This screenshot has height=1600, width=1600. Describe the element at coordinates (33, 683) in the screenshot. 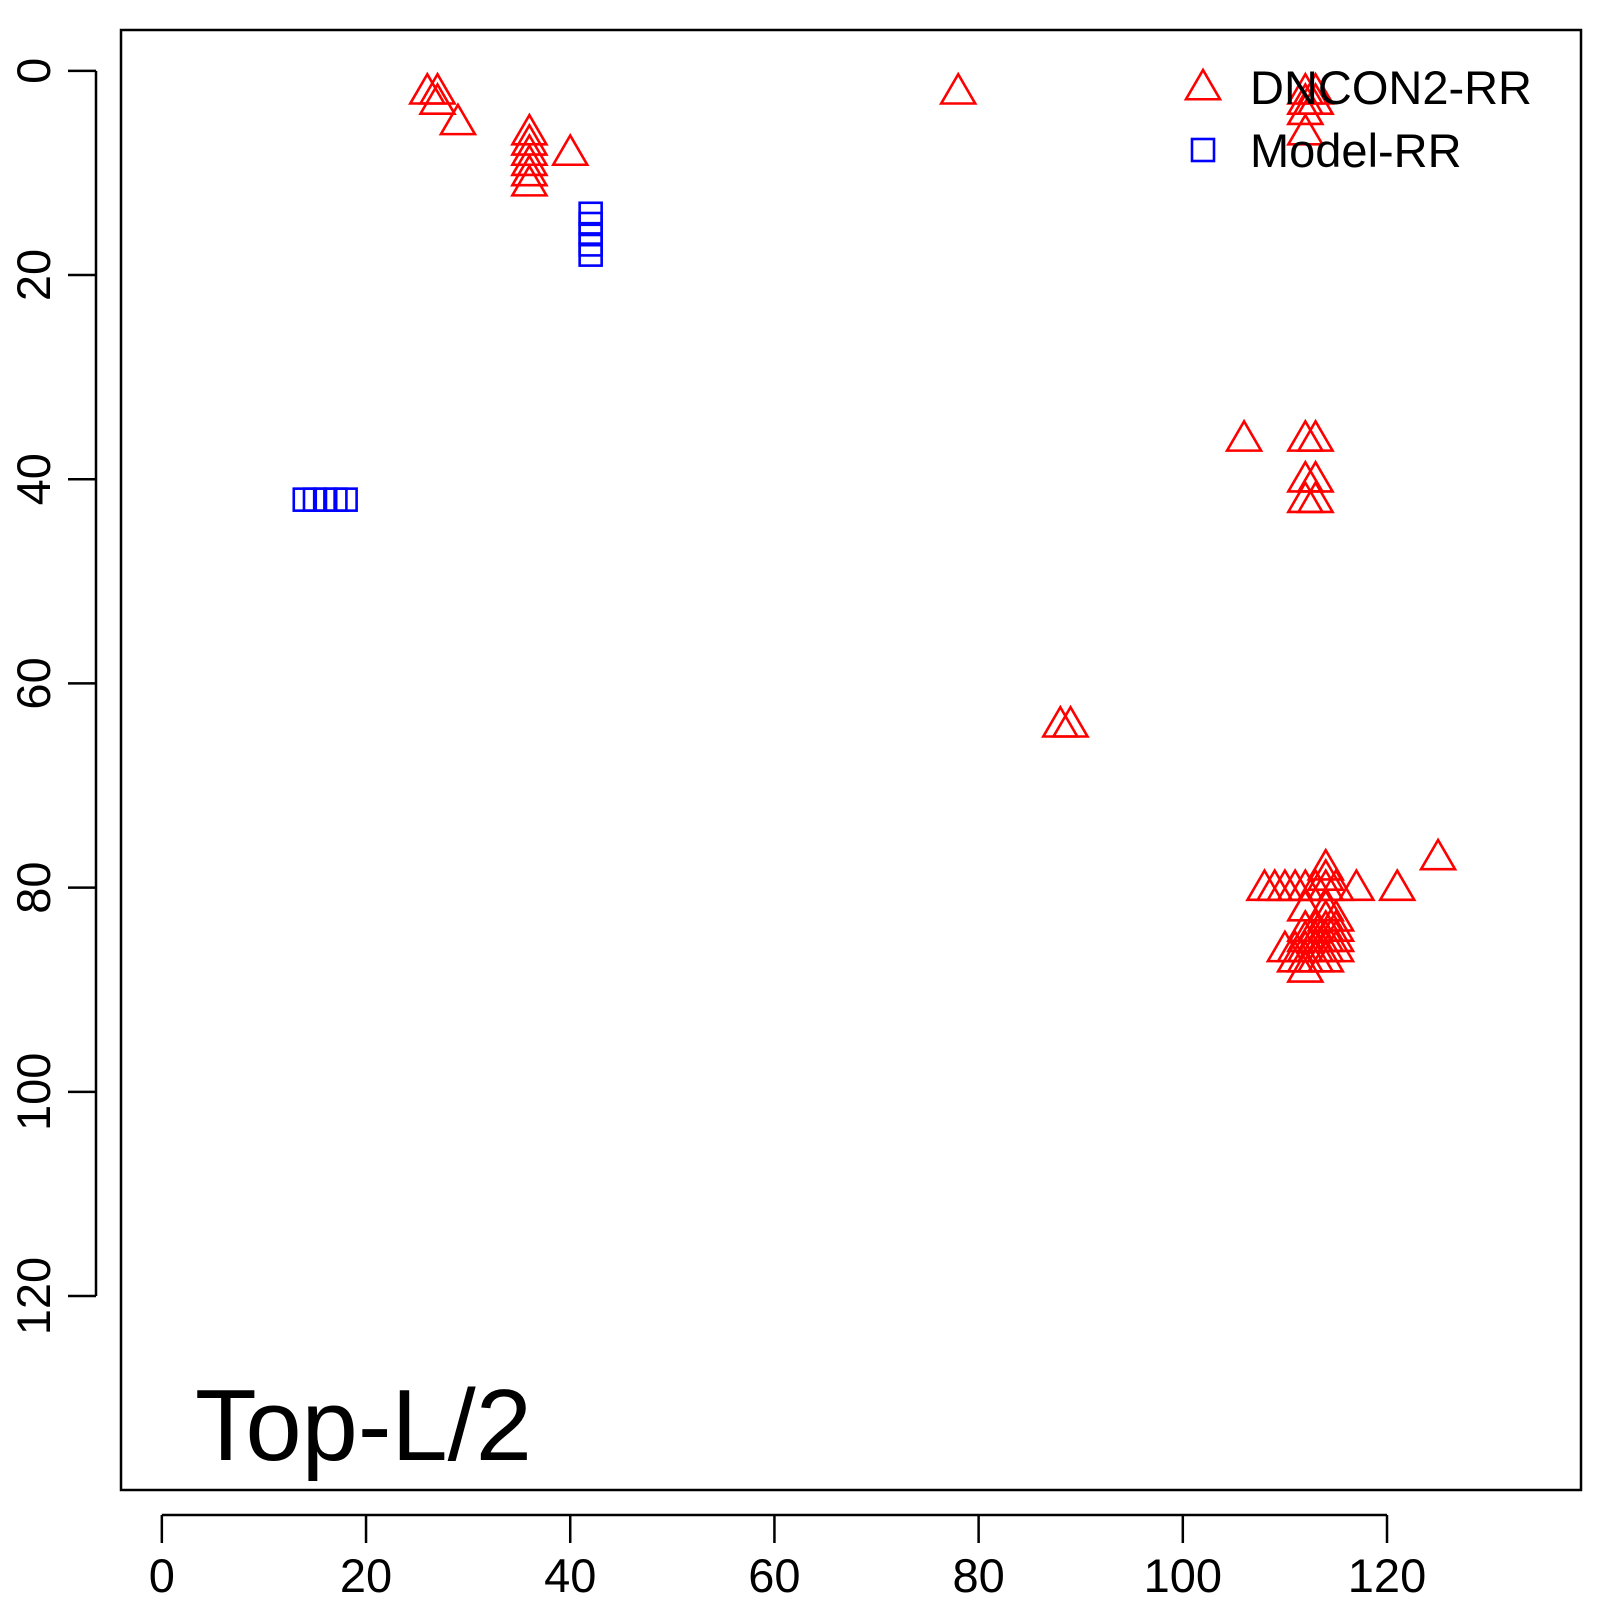

I see `y-tick-label: 60` at that location.